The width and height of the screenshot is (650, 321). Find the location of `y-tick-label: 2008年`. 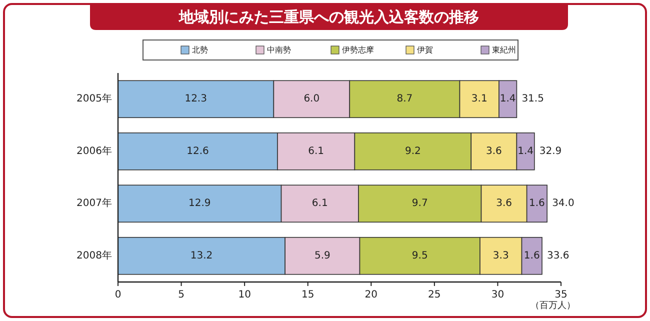

y-tick-label: 2008年 is located at coordinates (94, 255).